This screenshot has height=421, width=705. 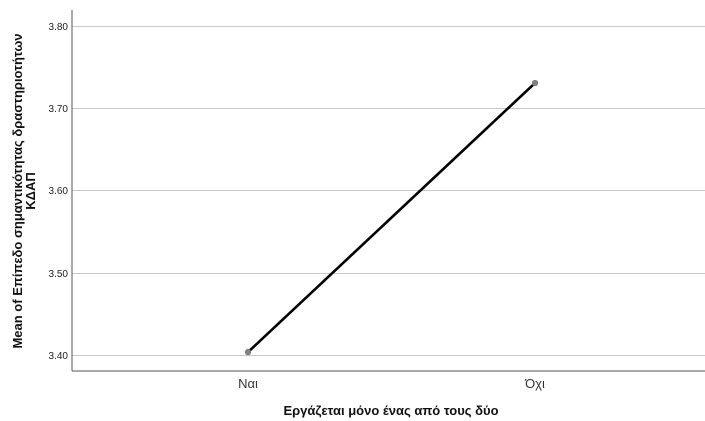 What do you see at coordinates (59, 356) in the screenshot?
I see `y-tick-label: 3.40` at bounding box center [59, 356].